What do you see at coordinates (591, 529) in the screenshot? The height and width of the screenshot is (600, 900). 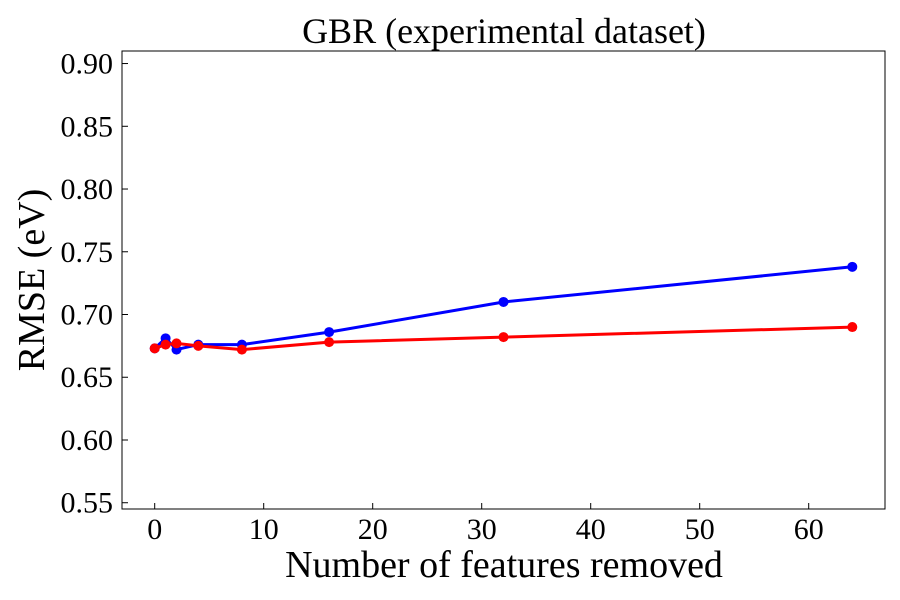 I see `x-tick-label: 40` at bounding box center [591, 529].